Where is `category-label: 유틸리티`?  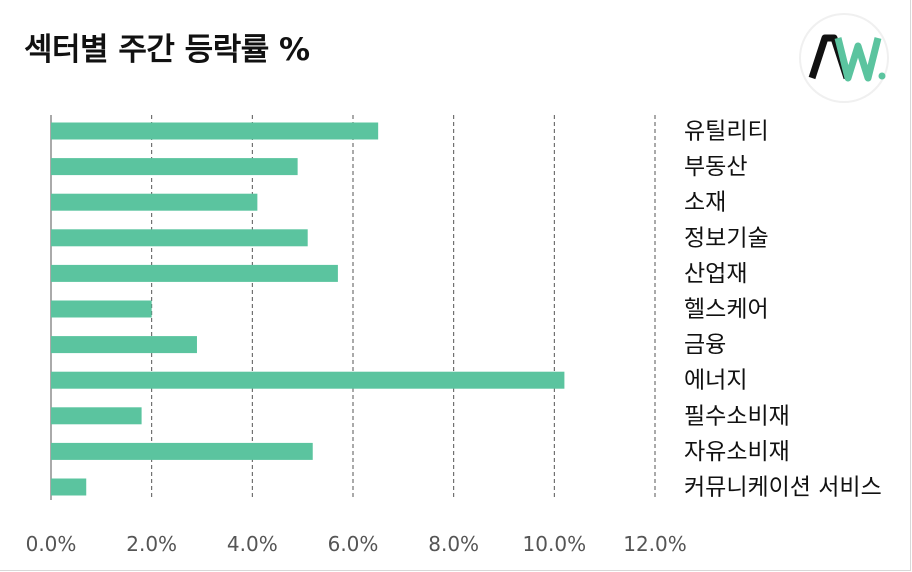
category-label: 유틸리티 is located at coordinates (726, 132).